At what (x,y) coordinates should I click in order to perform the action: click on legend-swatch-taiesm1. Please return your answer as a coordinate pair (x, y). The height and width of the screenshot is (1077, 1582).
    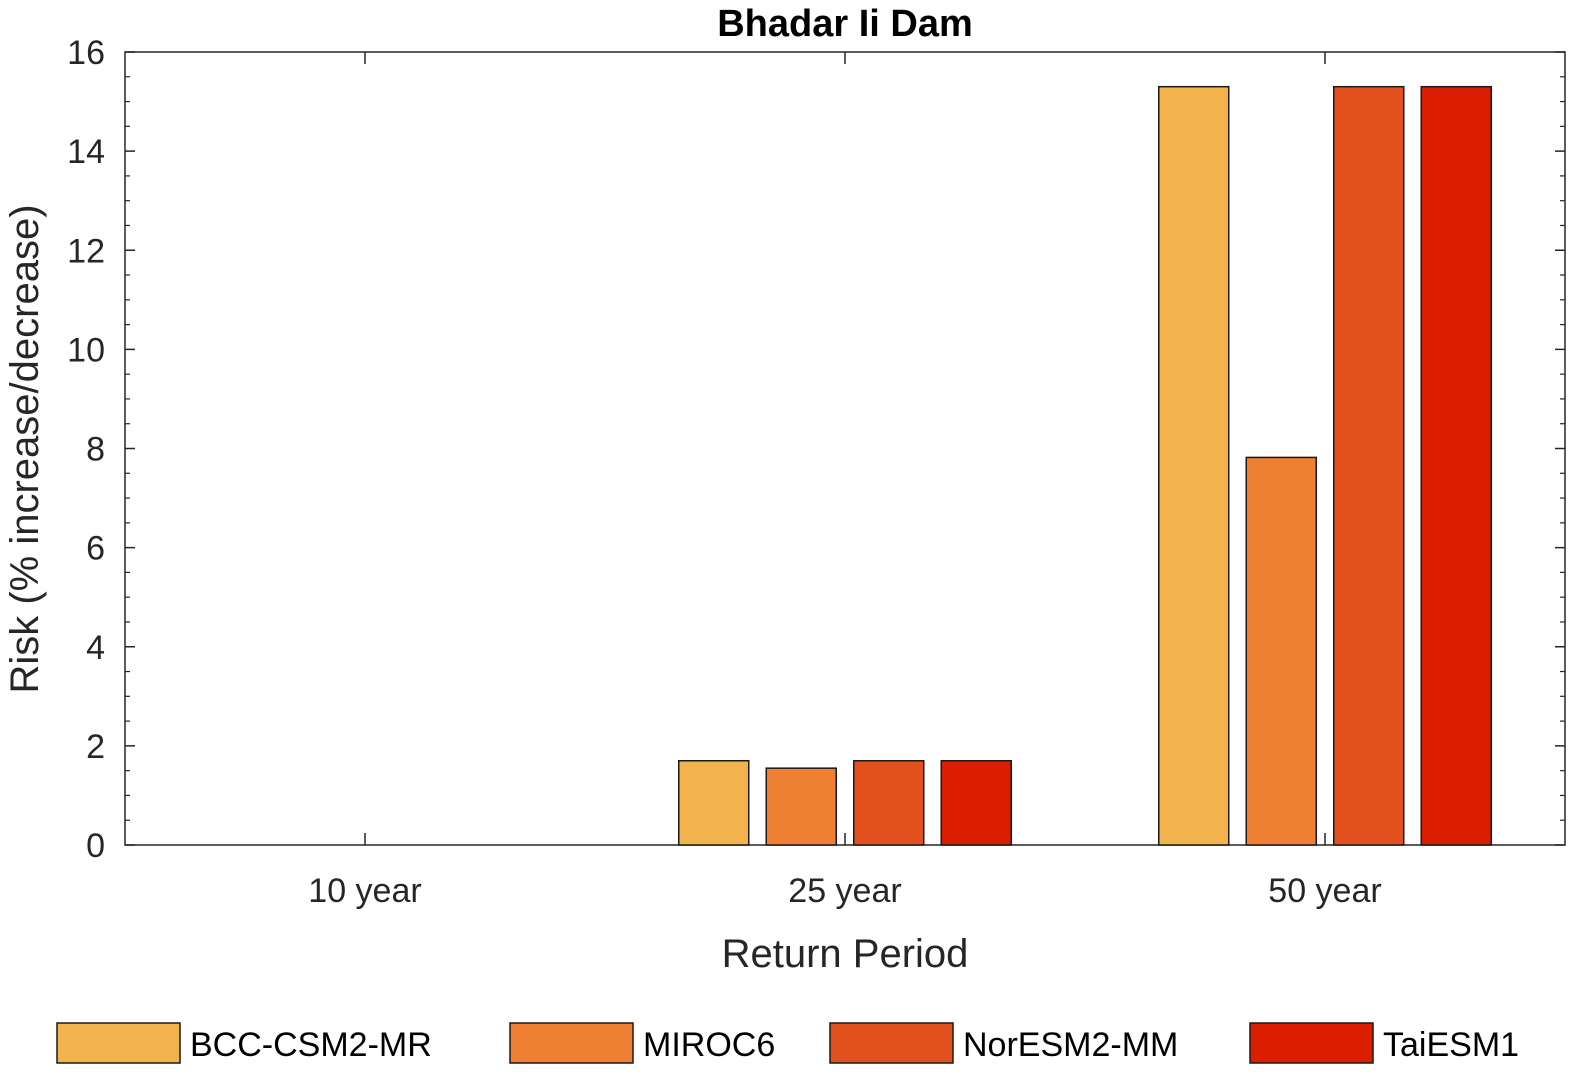
    Looking at the image, I should click on (1311, 1043).